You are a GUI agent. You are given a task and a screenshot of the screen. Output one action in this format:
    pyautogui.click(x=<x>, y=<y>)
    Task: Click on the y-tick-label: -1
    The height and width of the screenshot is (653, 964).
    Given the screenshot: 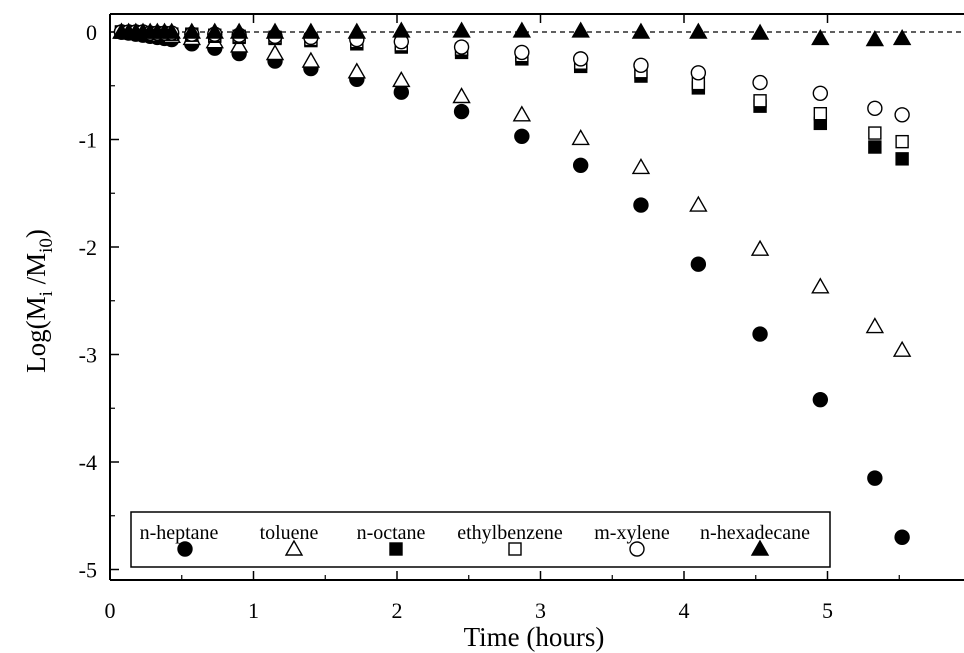 What is the action you would take?
    pyautogui.click(x=88, y=140)
    